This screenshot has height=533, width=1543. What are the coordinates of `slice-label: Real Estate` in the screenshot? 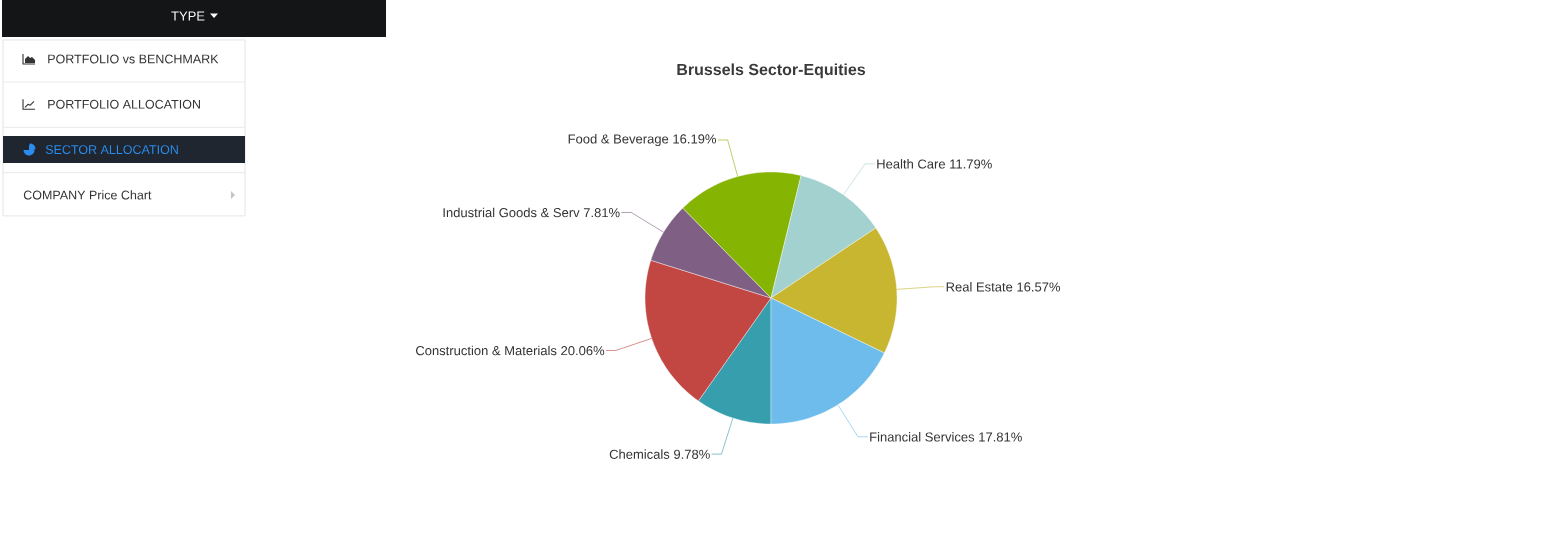 It's located at (979, 286).